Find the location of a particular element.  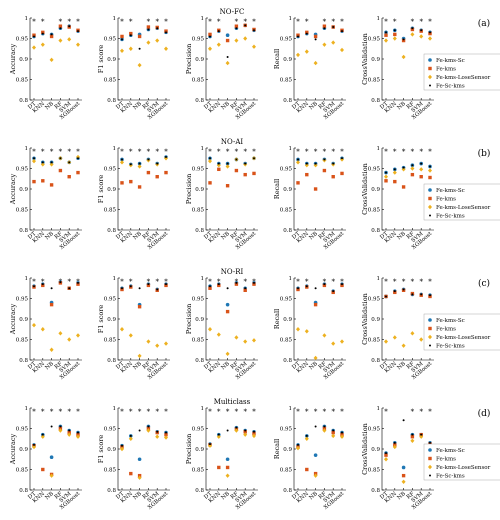

legend-entry: Fe-kms-Sc is located at coordinates (450, 451).